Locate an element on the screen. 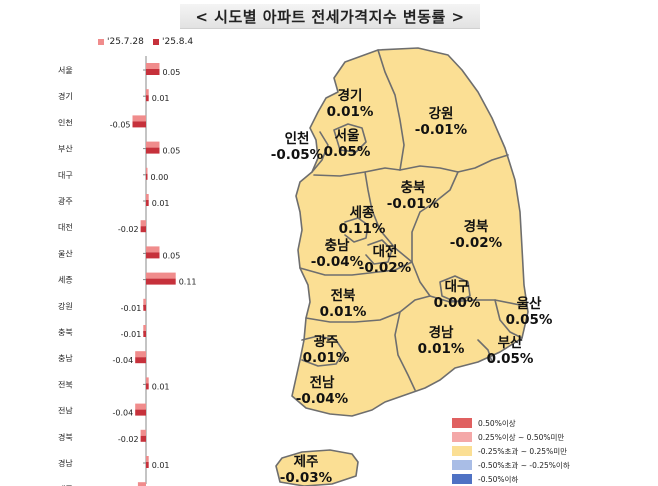  map-legend-row: 0.25%이상 ~ 0.50%미만 is located at coordinates (511, 437).